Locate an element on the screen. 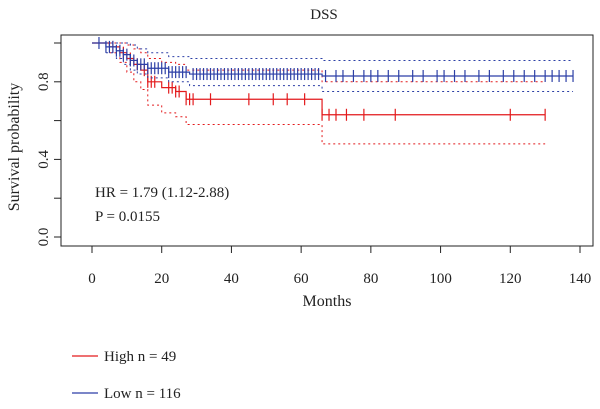  x-axis: 0 20 40 60 80 100 120 140 is located at coordinates (340, 266).